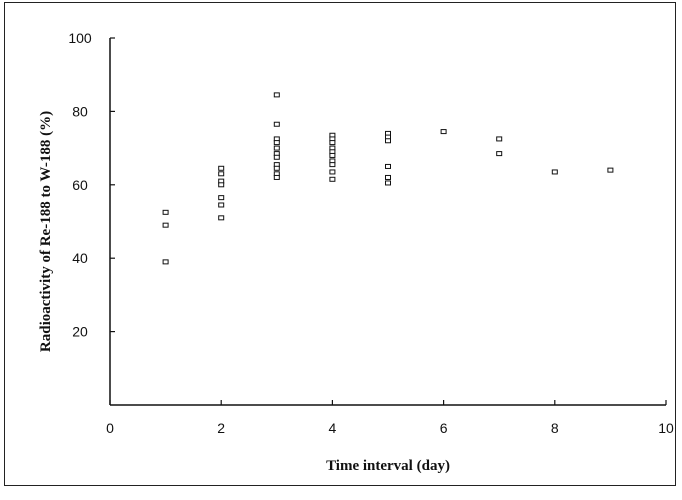  I want to click on y-ticks: 20 40 60 80 100, so click(91, 185).